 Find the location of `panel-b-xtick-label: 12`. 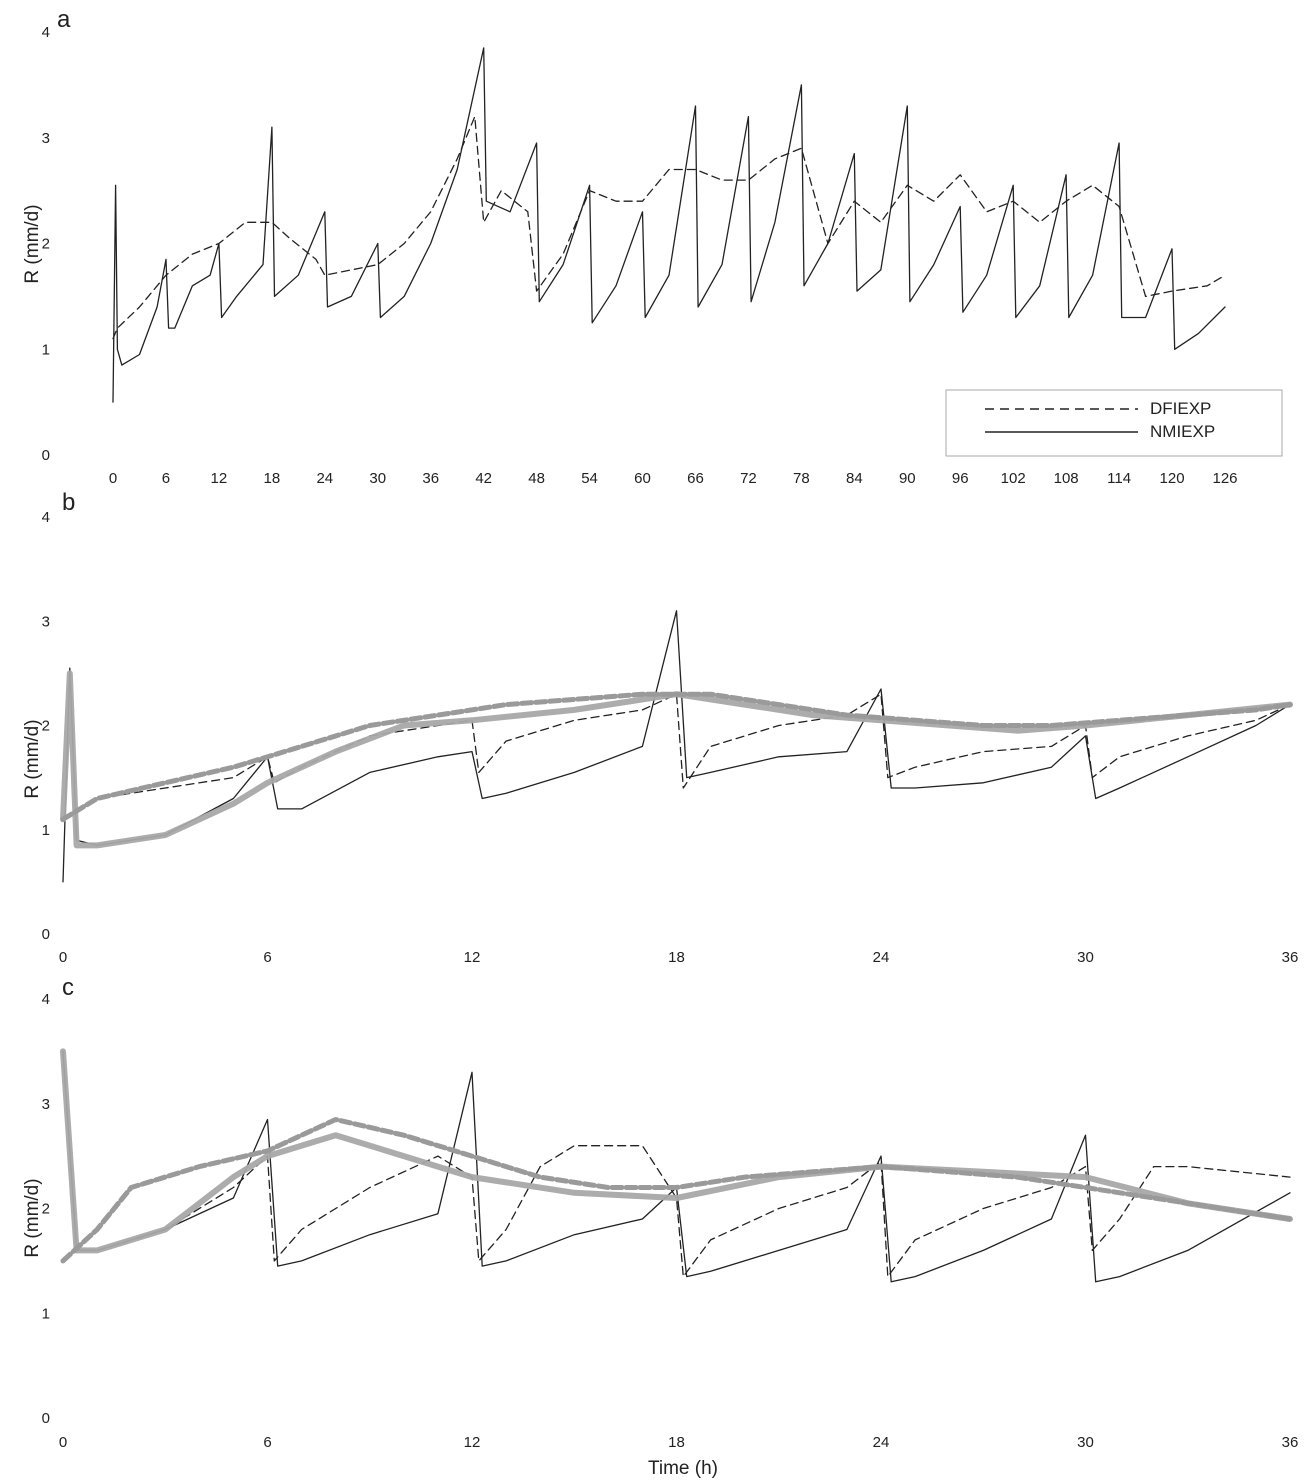

panel-b-xtick-label: 12 is located at coordinates (472, 957).